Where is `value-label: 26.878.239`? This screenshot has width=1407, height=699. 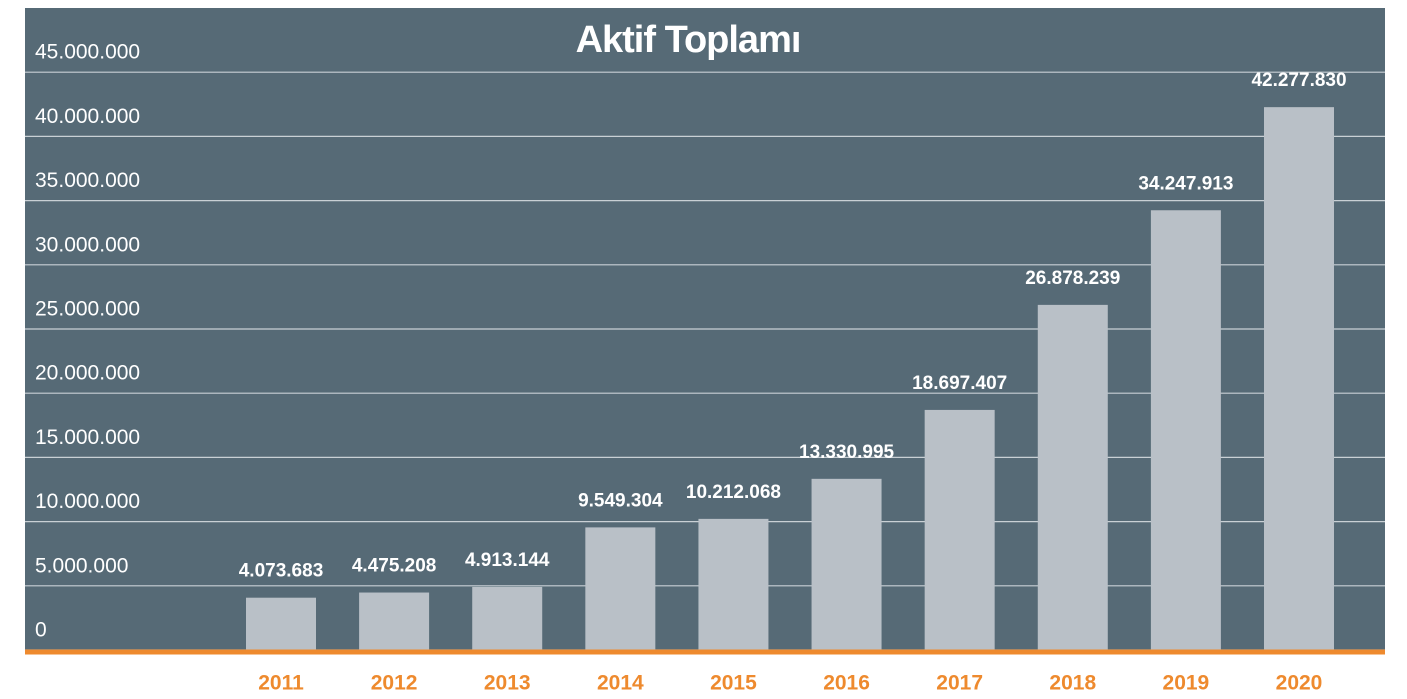
value-label: 26.878.239 is located at coordinates (1072, 278).